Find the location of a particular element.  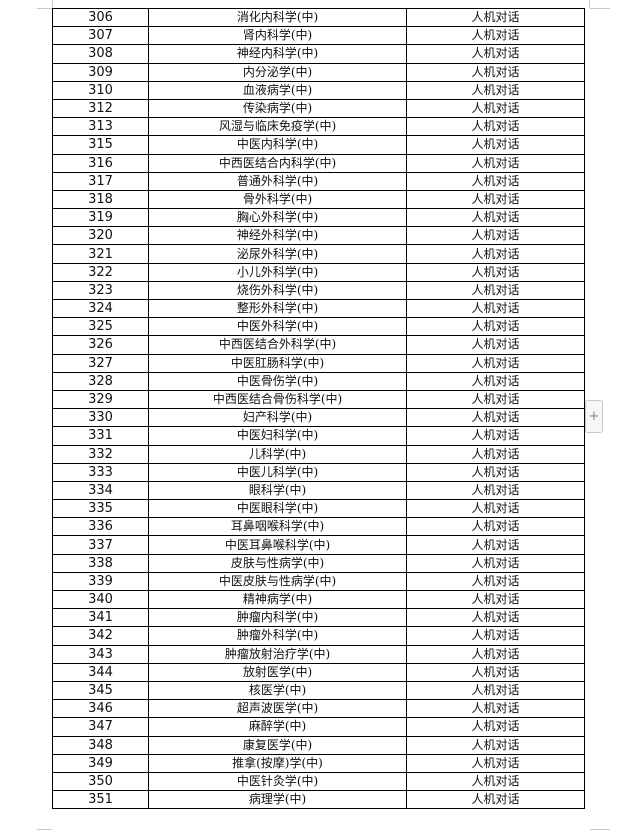

subject-name-cell: 儿科学(中) is located at coordinates (277, 454).